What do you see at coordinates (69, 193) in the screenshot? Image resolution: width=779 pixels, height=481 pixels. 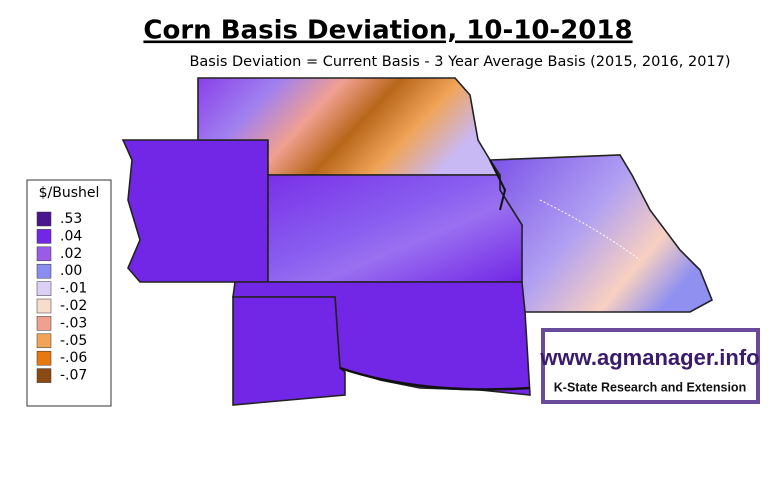 I see `legend-title: $/Bushel` at bounding box center [69, 193].